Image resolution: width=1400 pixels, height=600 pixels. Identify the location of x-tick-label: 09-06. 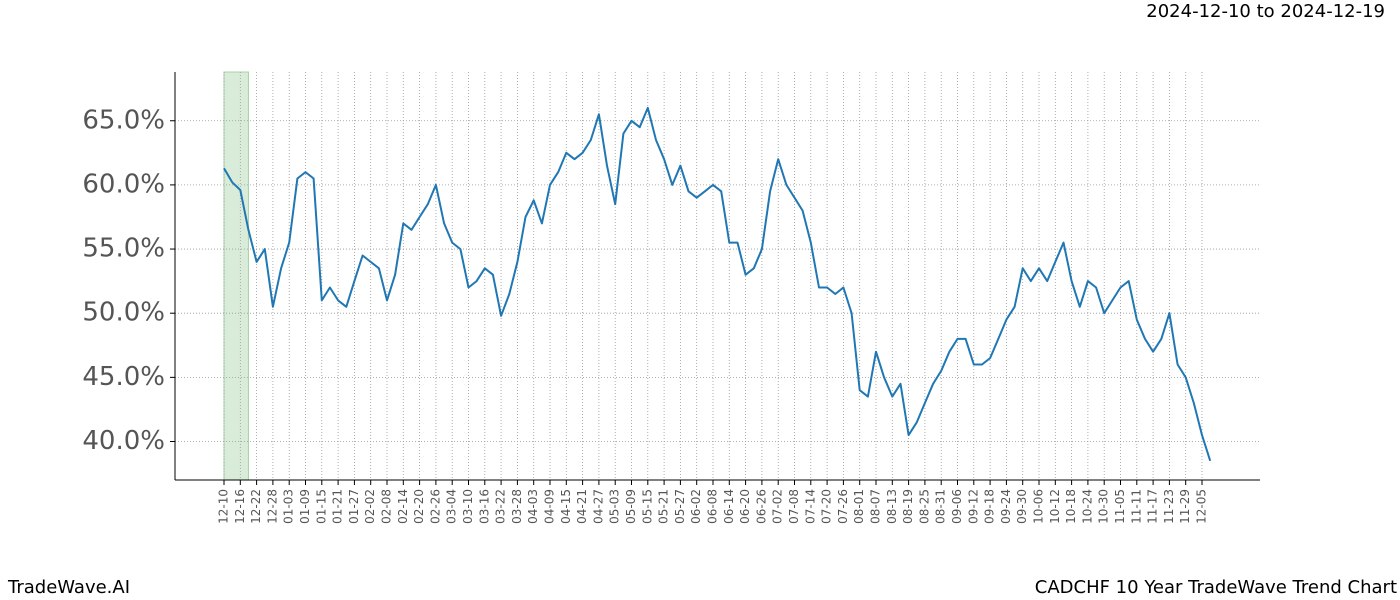
(957, 506).